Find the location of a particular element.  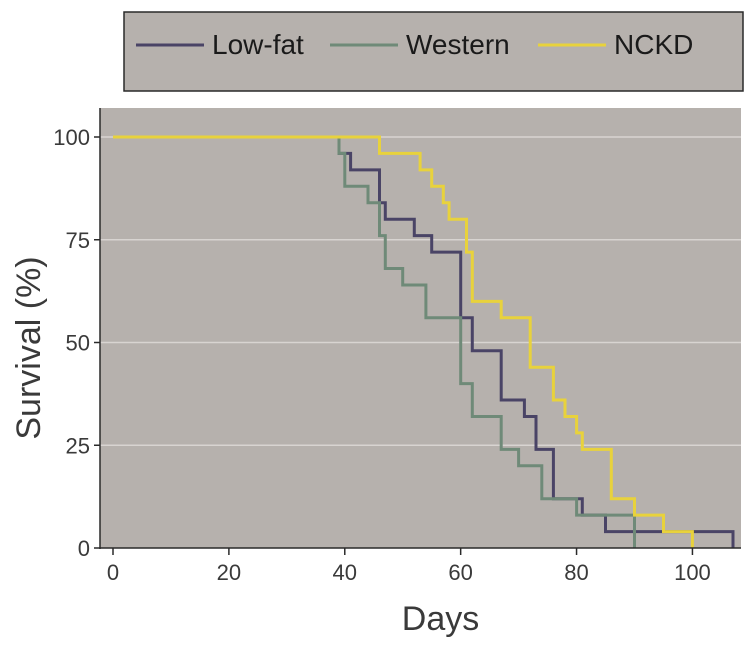

legend-box is located at coordinates (433, 51).